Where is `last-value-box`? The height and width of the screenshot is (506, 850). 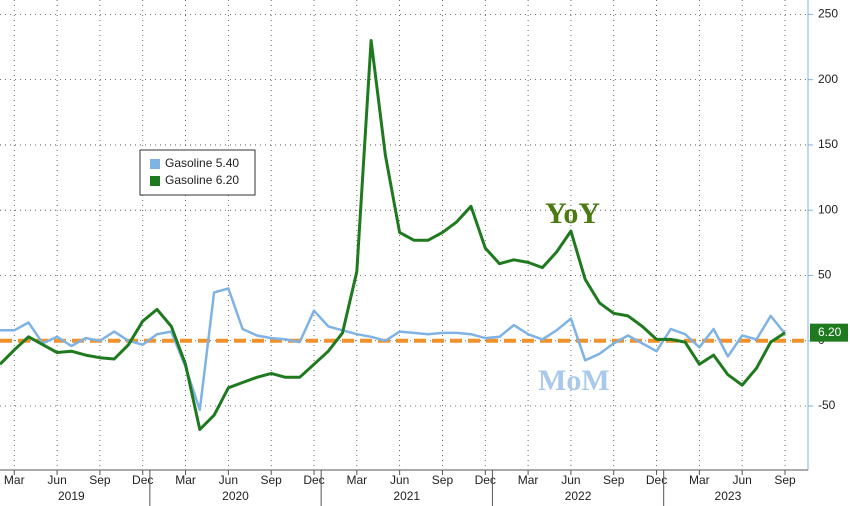 last-value-box is located at coordinates (829, 332).